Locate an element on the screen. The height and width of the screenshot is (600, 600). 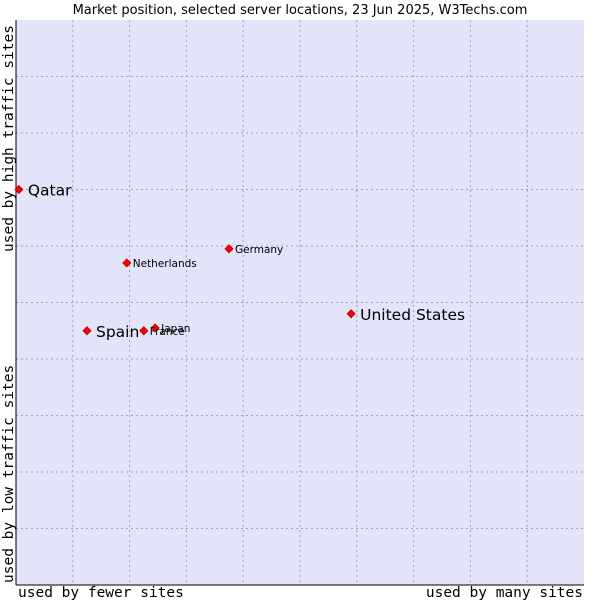
x-axis-high-label: used by many sites is located at coordinates (504, 592).